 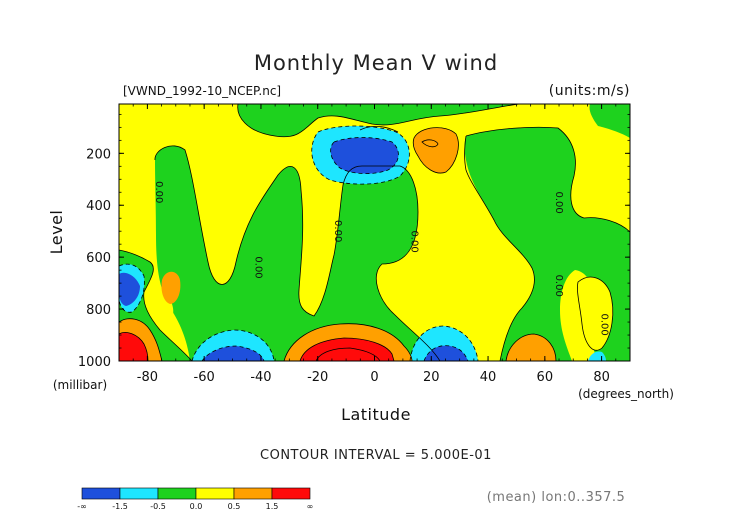 What do you see at coordinates (272, 506) in the screenshot?
I see `colorbar-label: 1.5` at bounding box center [272, 506].